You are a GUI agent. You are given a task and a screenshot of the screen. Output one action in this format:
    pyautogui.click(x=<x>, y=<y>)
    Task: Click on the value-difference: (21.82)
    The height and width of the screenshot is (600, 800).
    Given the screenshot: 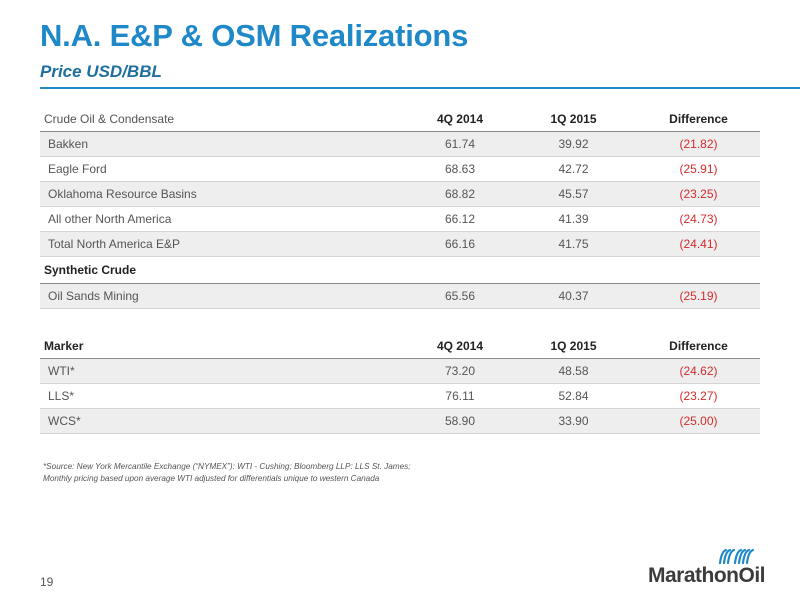 What is the action you would take?
    pyautogui.click(x=698, y=144)
    